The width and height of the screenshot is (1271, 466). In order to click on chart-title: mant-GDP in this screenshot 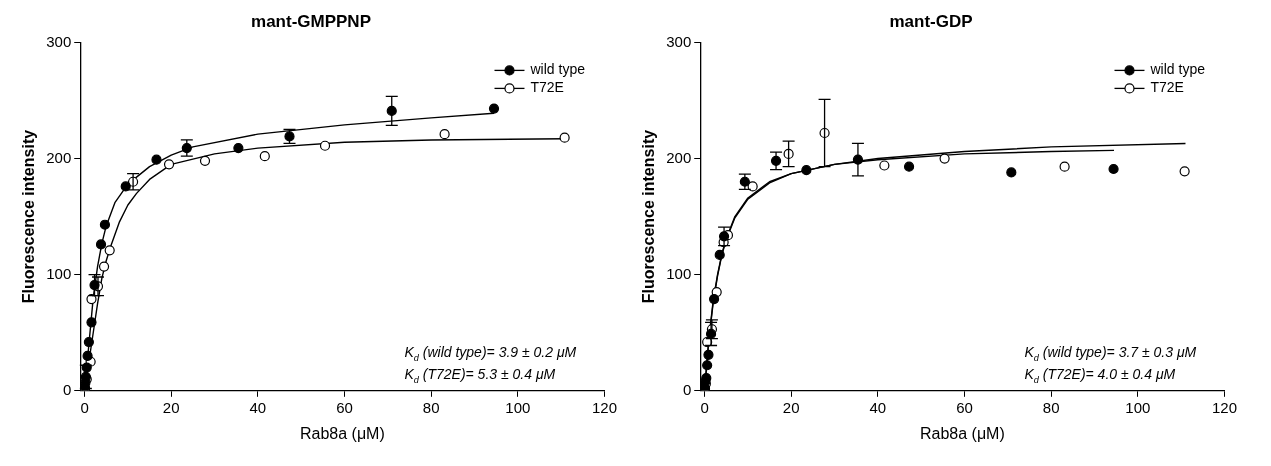, I will do `click(931, 21)`.